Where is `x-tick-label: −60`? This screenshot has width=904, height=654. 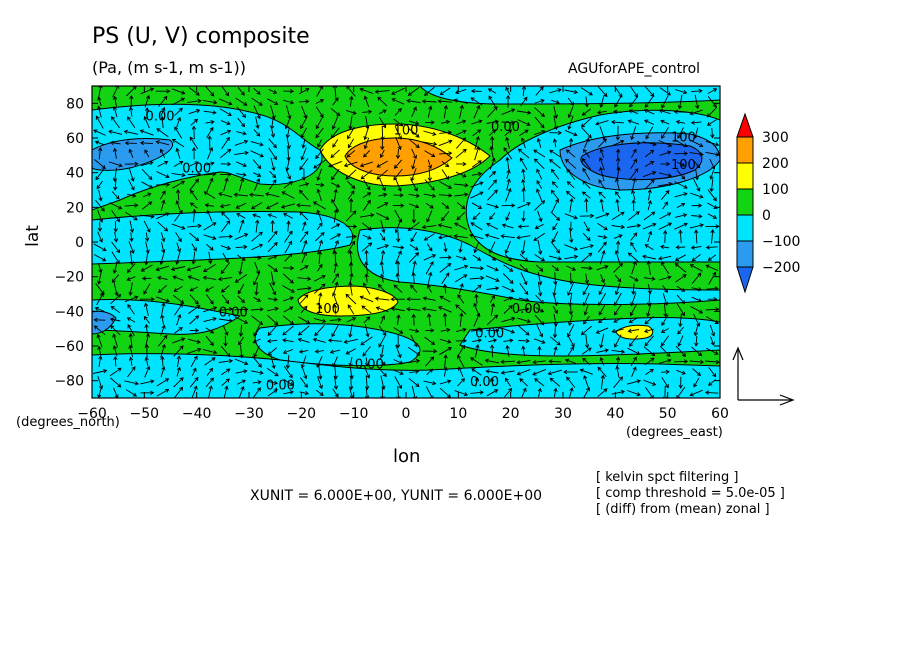 x-tick-label: −60 is located at coordinates (92, 414).